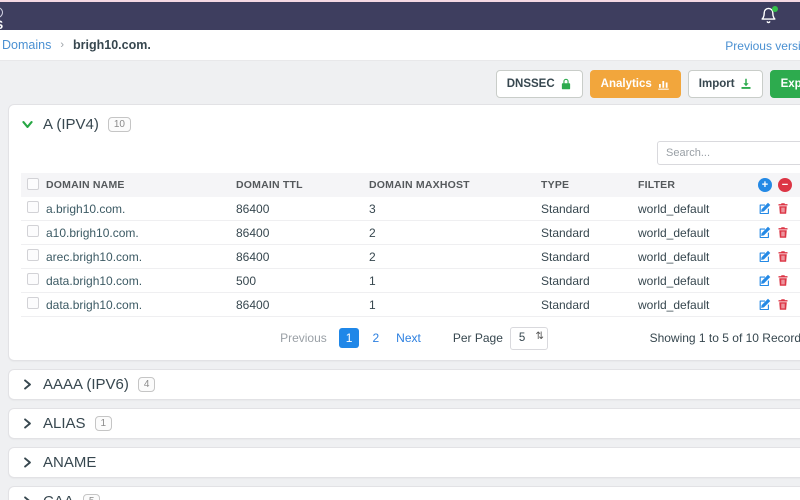  What do you see at coordinates (400, 1) in the screenshot?
I see `top-accent-line` at bounding box center [400, 1].